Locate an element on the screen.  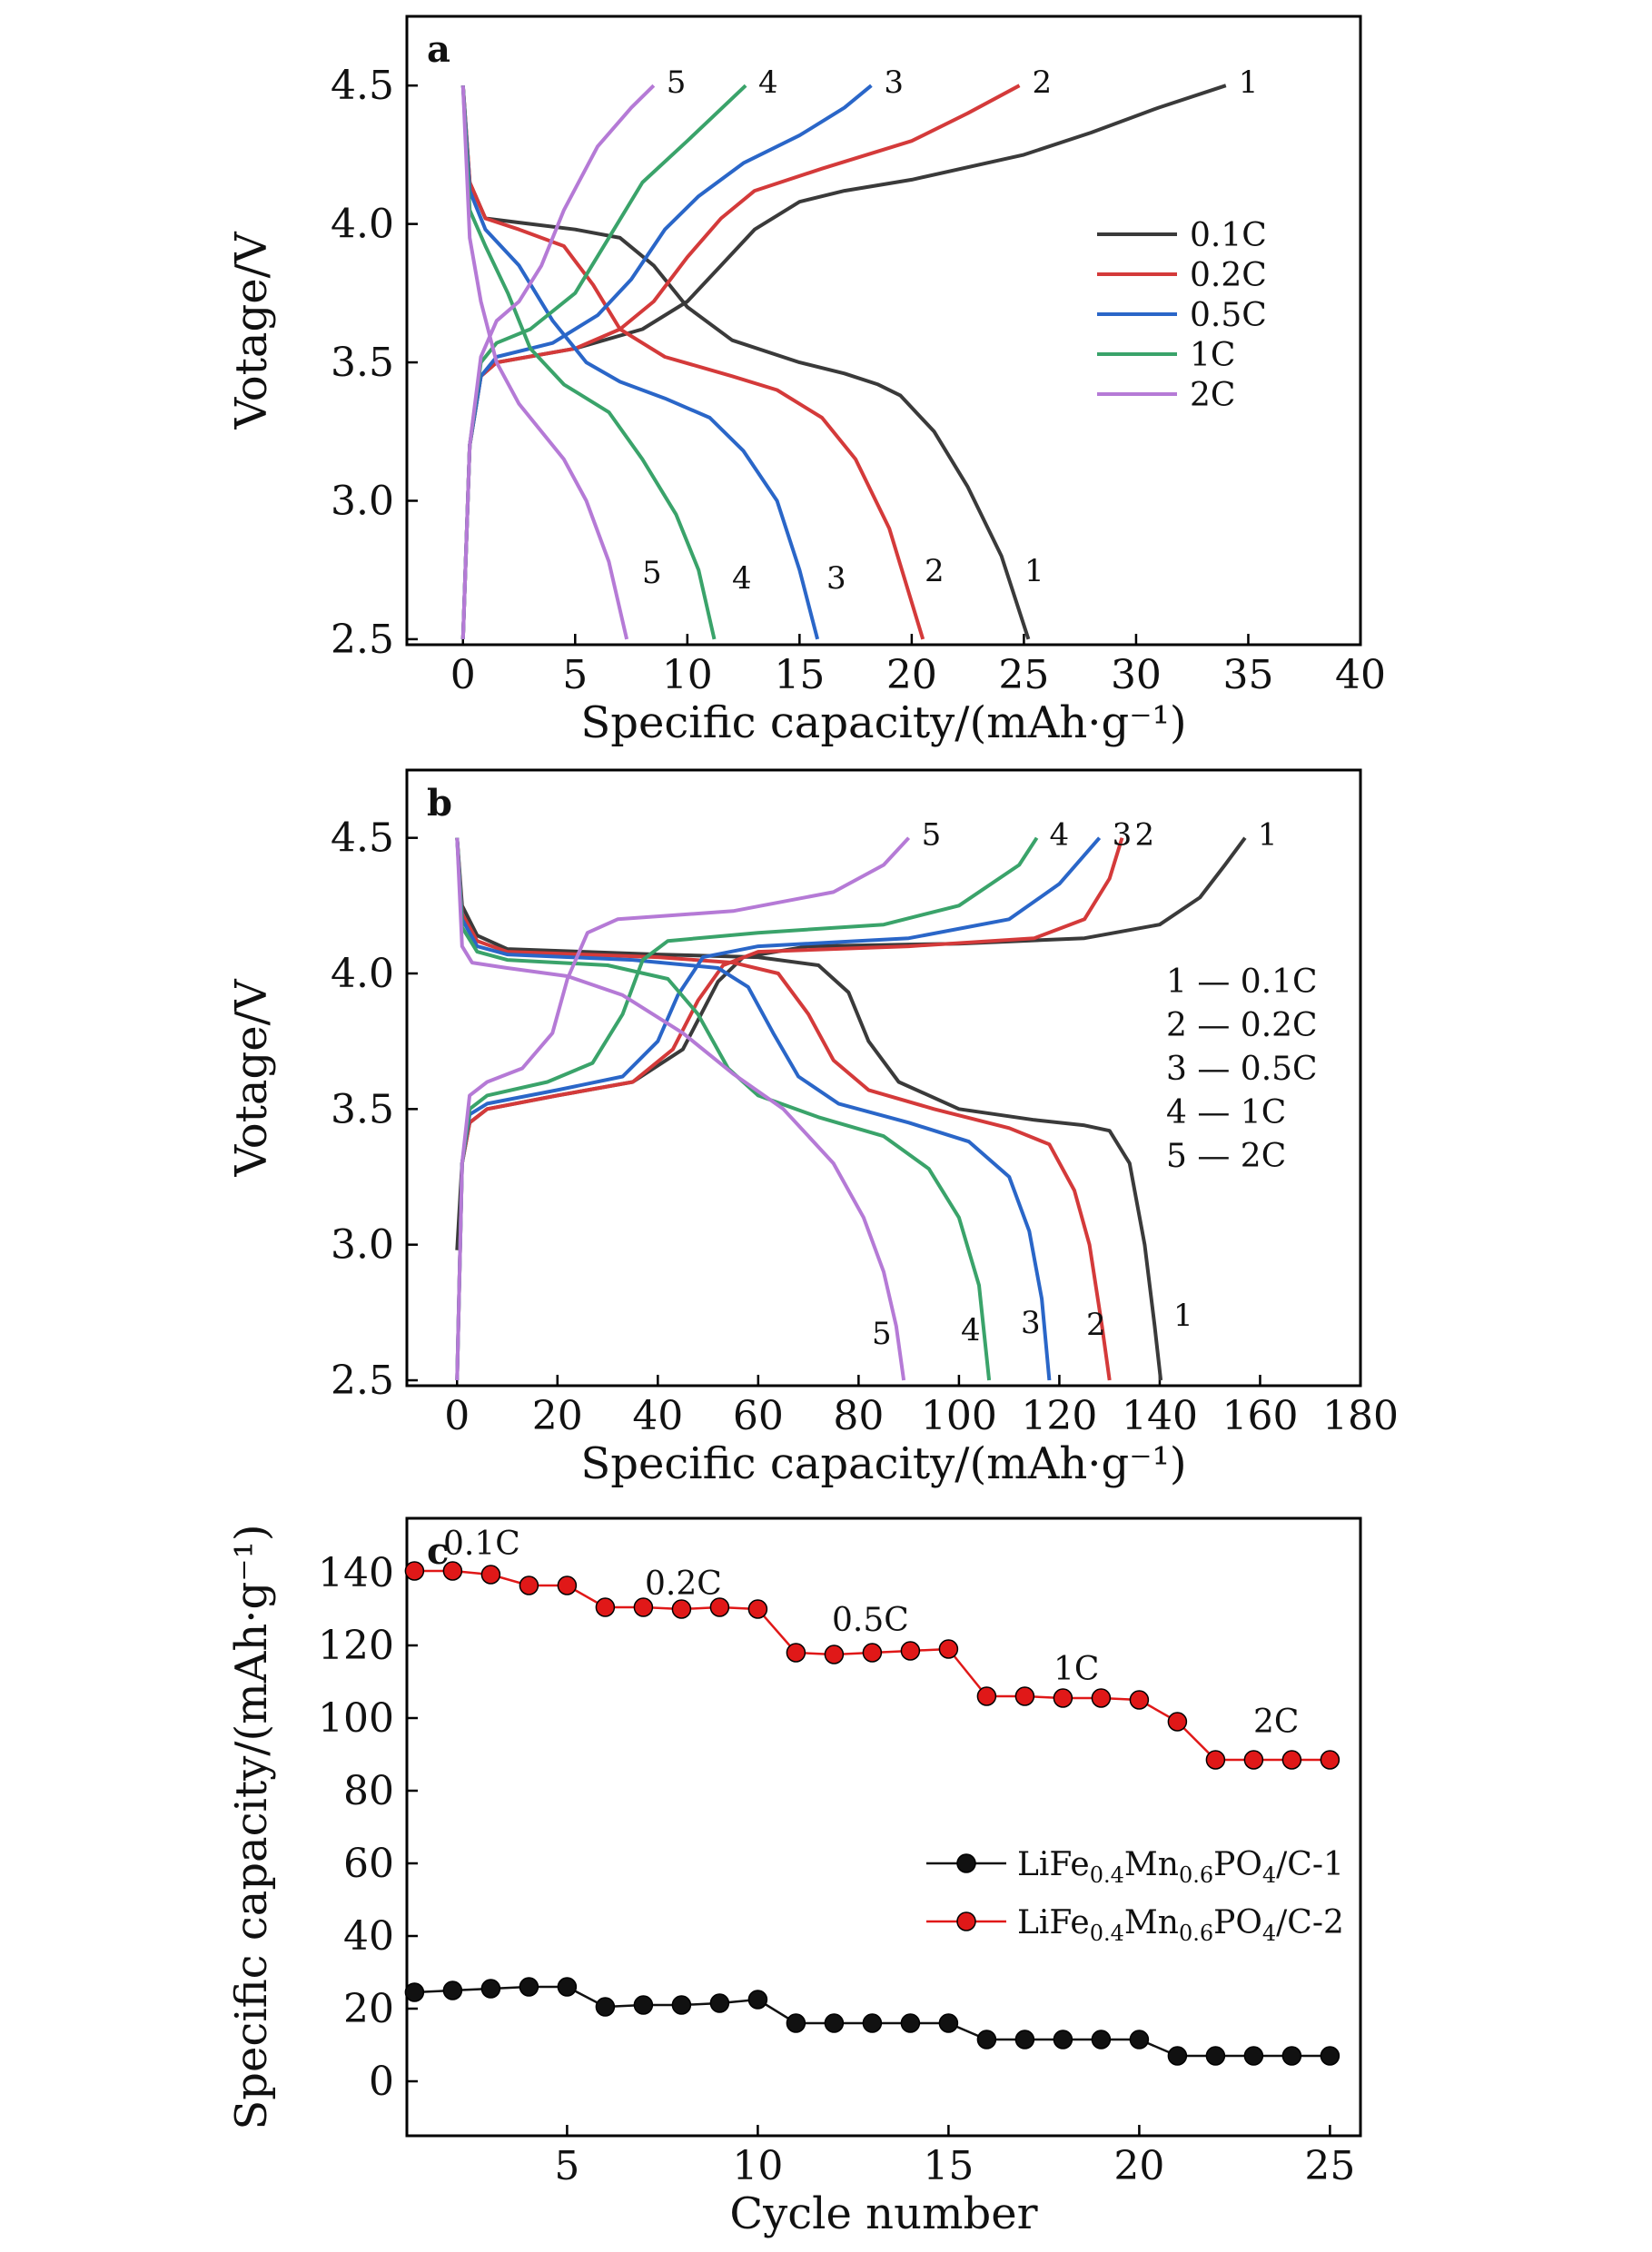
charge-curve-label: 5 is located at coordinates (677, 82).